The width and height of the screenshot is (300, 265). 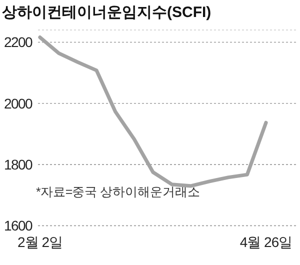 What do you see at coordinates (18, 42) in the screenshot?
I see `ytick: 2200` at bounding box center [18, 42].